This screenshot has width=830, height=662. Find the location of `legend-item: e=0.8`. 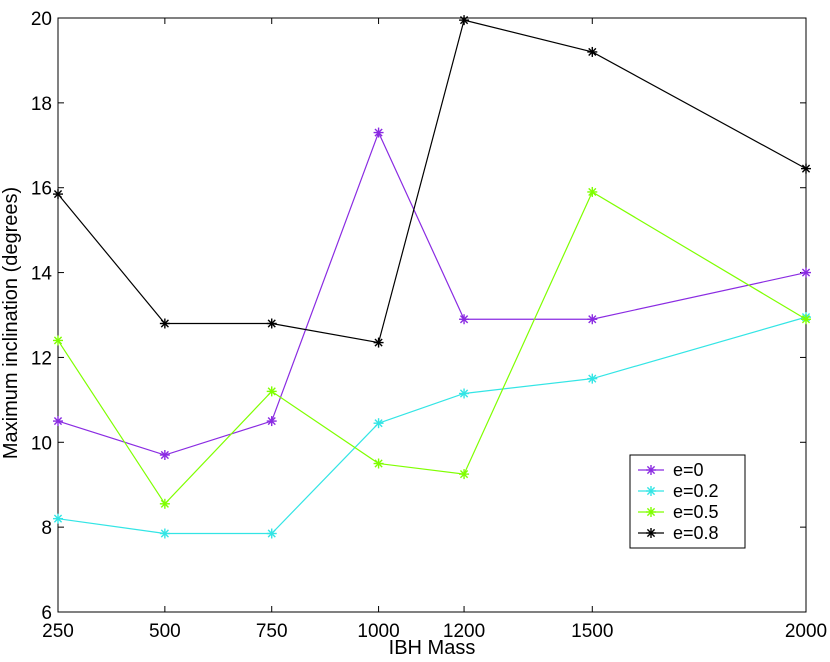

legend-item: e=0.8 is located at coordinates (678, 533).